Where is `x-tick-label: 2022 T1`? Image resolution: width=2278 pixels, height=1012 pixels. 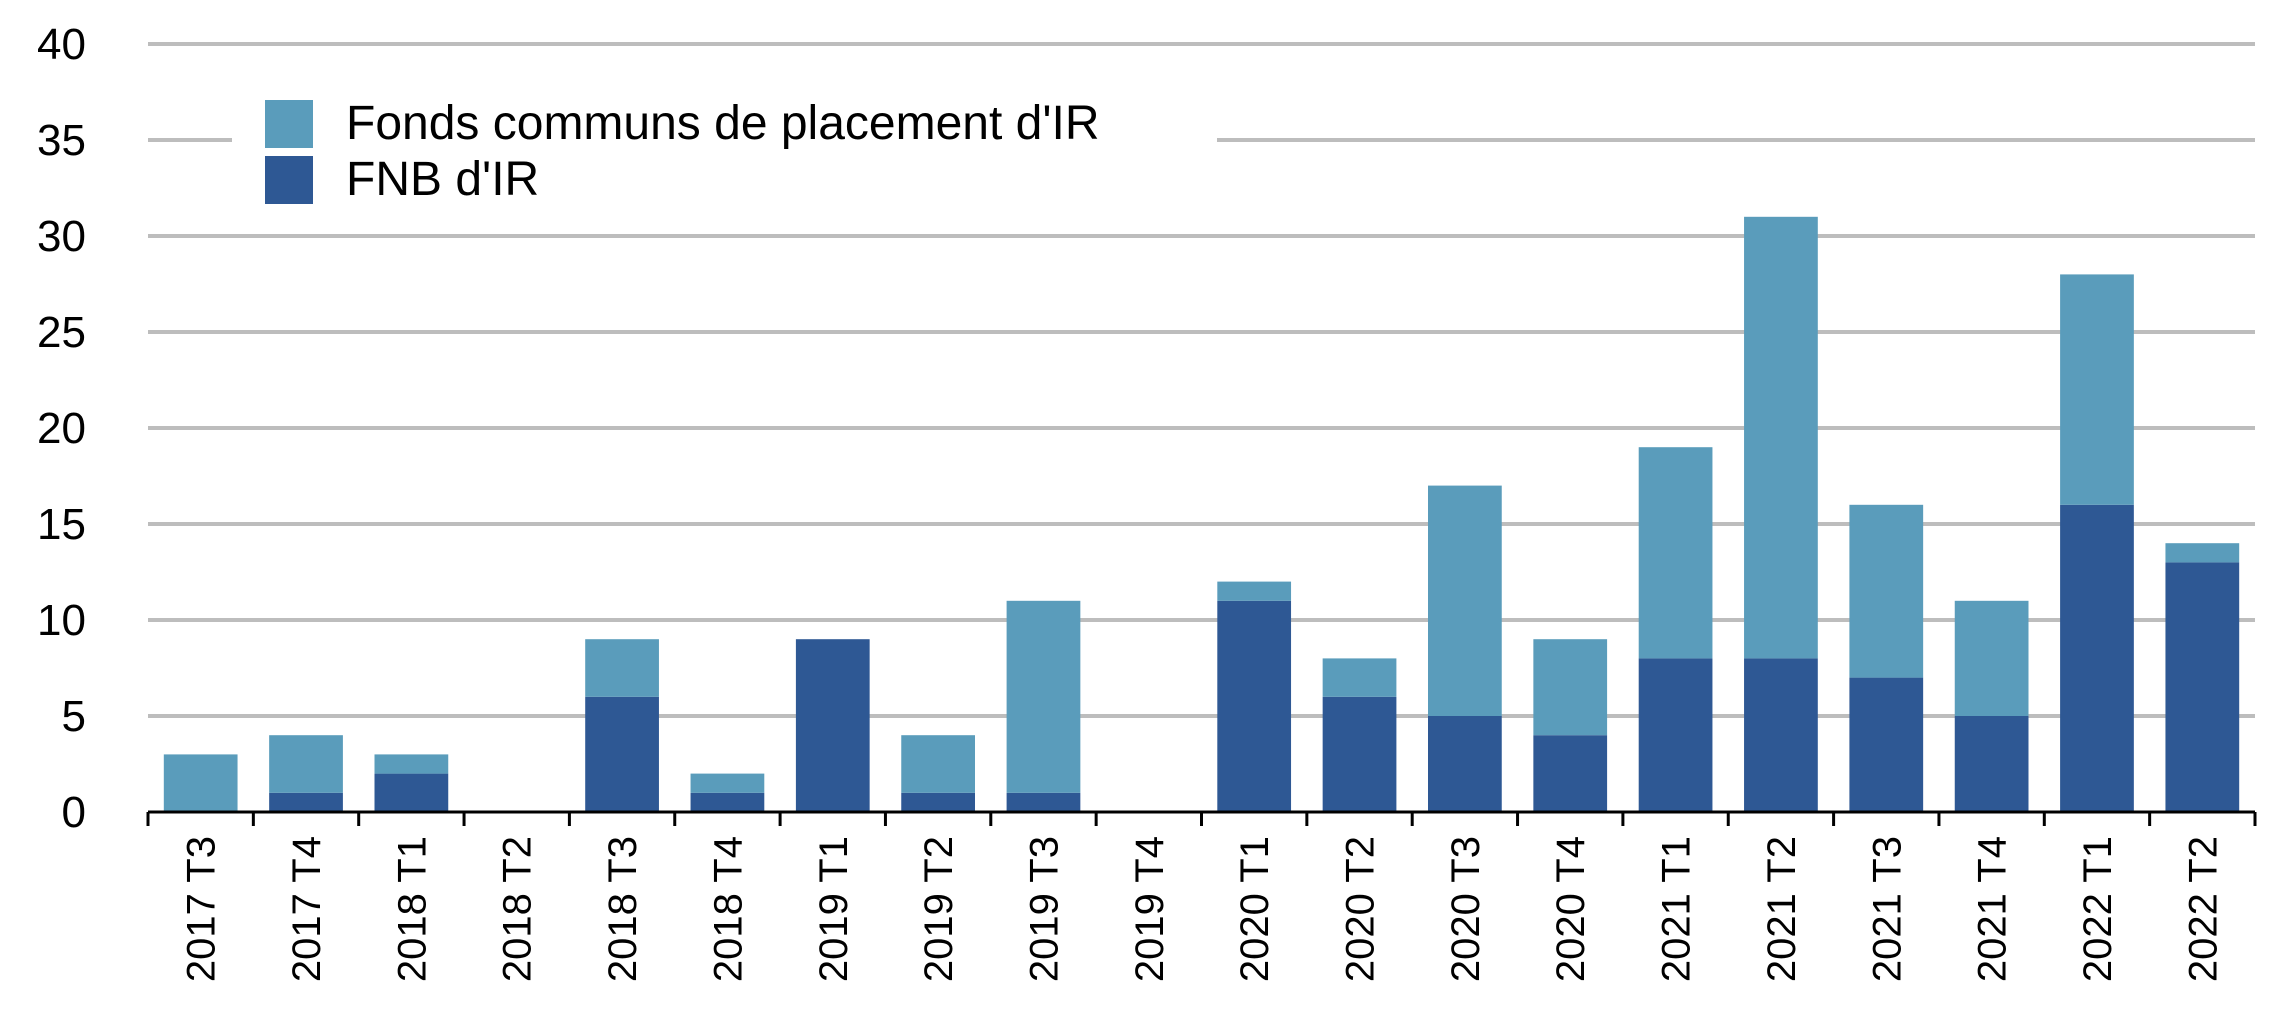
x-tick-label: 2022 T1 is located at coordinates (2098, 909).